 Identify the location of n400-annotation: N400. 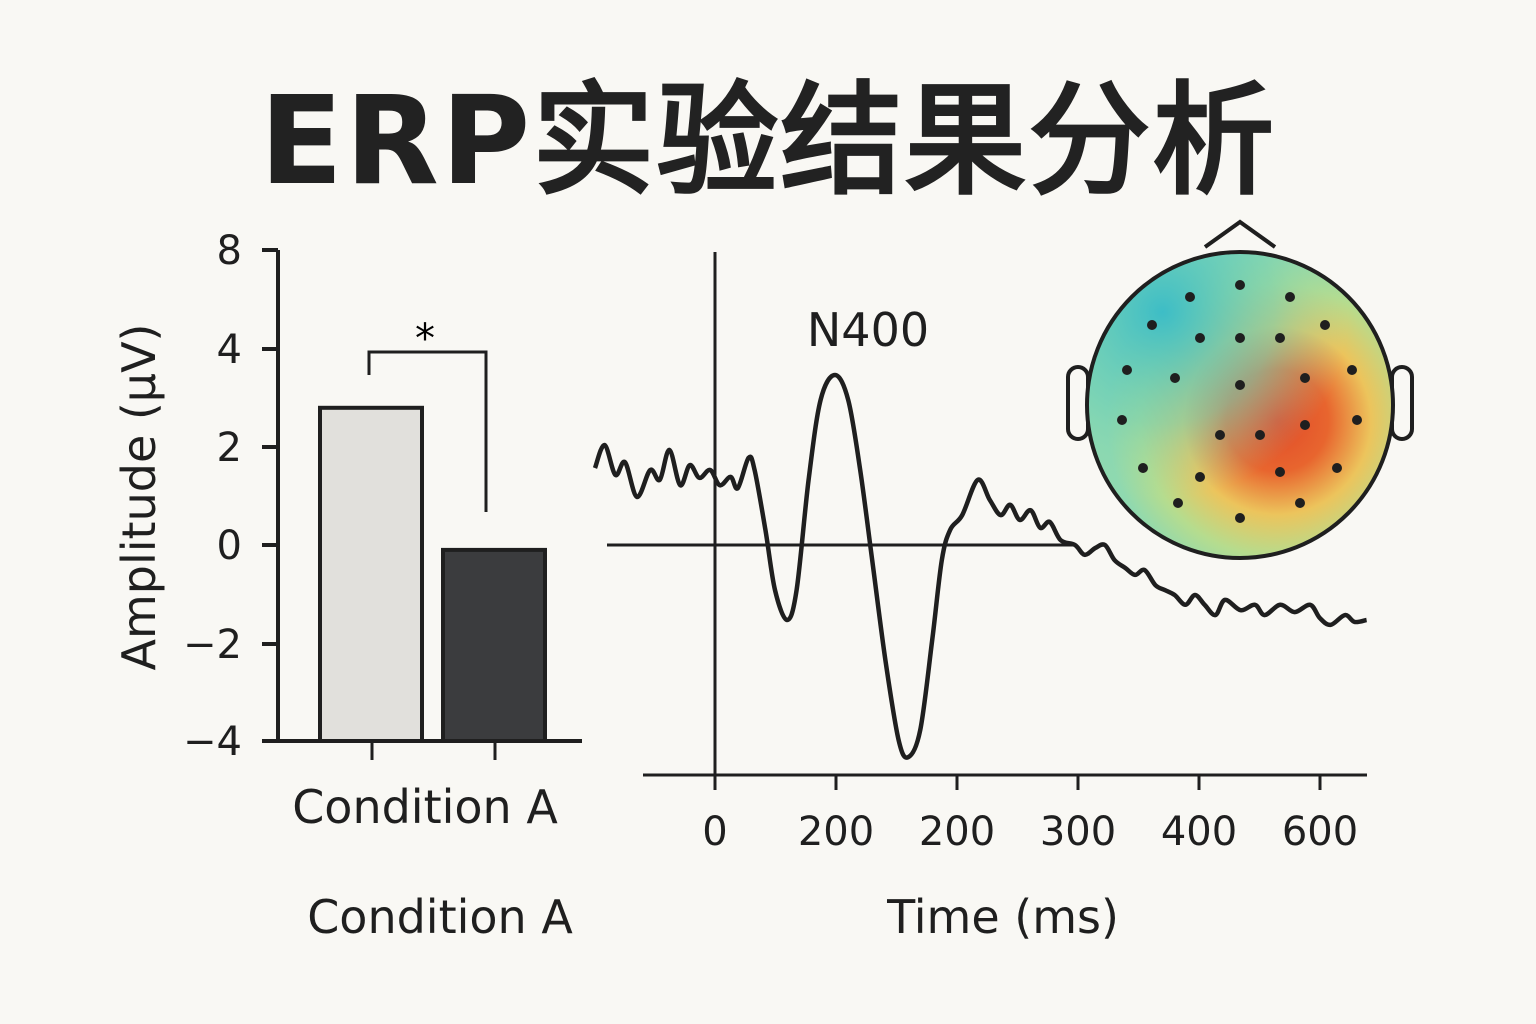
(868, 330).